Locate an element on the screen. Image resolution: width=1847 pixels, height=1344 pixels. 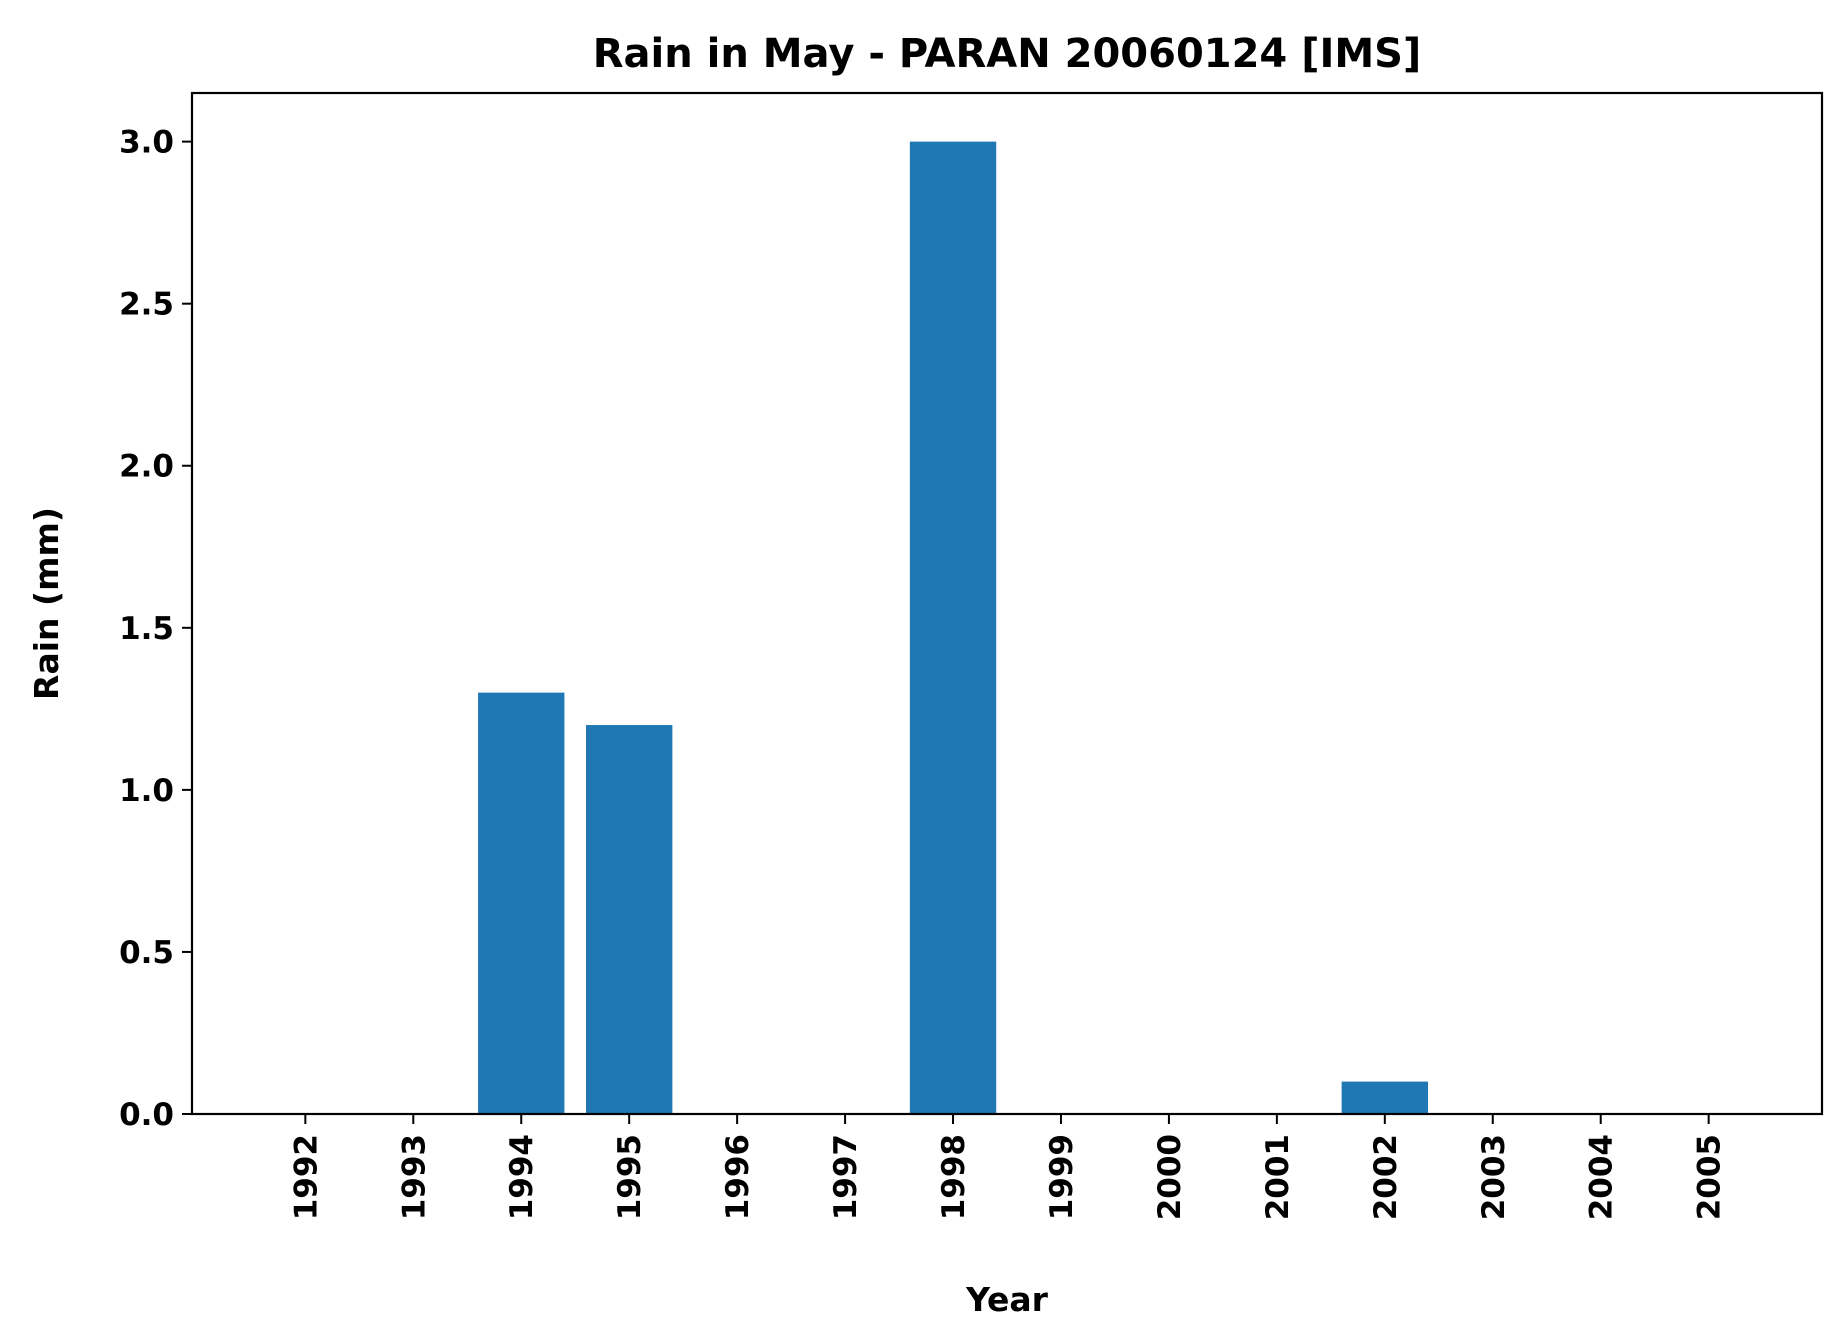
chart-title: Rain in May - PARAN 20060124 [IMS] is located at coordinates (1007, 54).